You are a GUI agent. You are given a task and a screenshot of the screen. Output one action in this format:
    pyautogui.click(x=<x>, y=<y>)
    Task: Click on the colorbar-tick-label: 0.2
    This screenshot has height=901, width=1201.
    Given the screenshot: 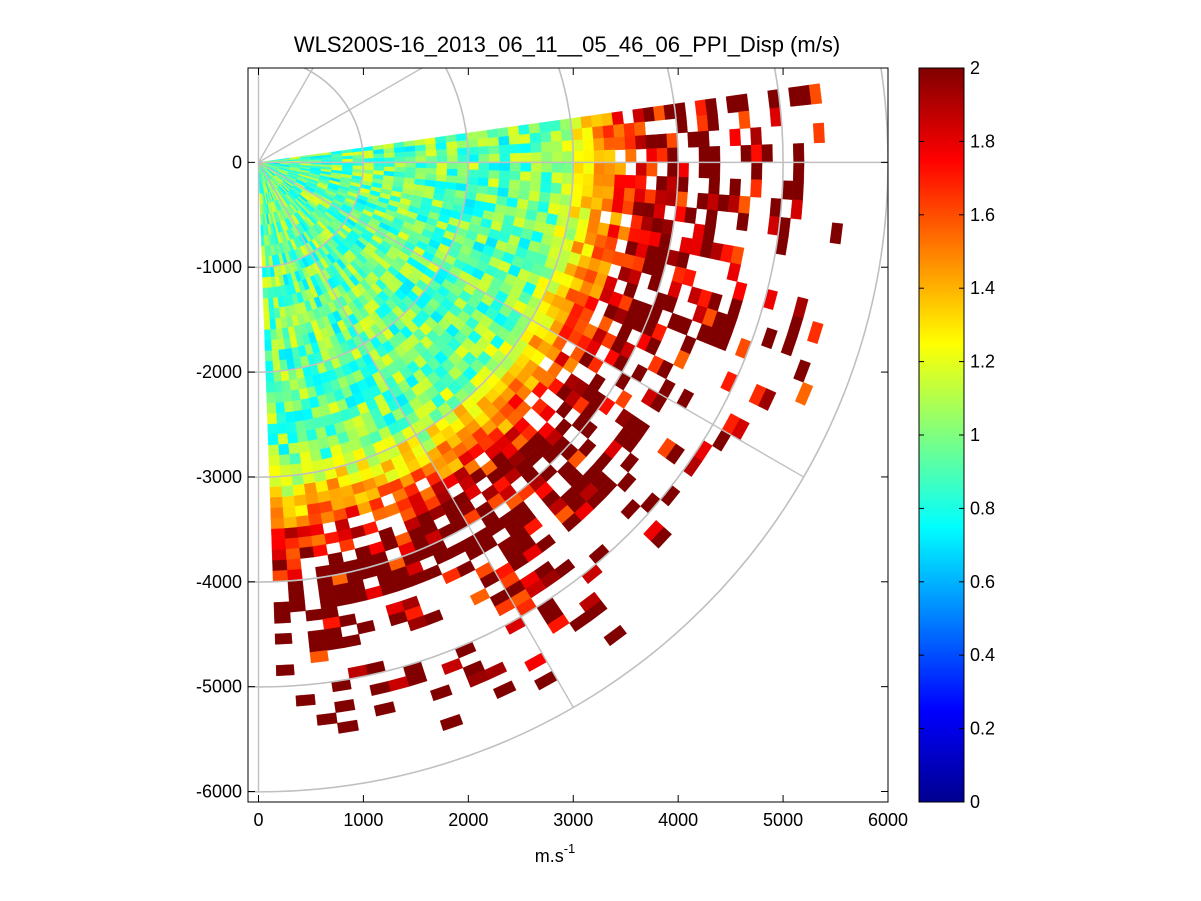 What is the action you would take?
    pyautogui.click(x=982, y=729)
    